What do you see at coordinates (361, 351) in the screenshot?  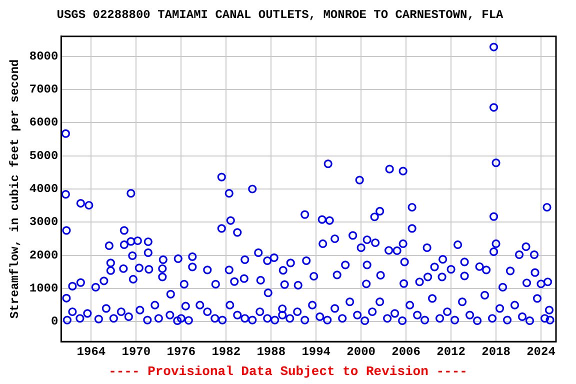 I see `x-tick-label: 2000` at bounding box center [361, 351].